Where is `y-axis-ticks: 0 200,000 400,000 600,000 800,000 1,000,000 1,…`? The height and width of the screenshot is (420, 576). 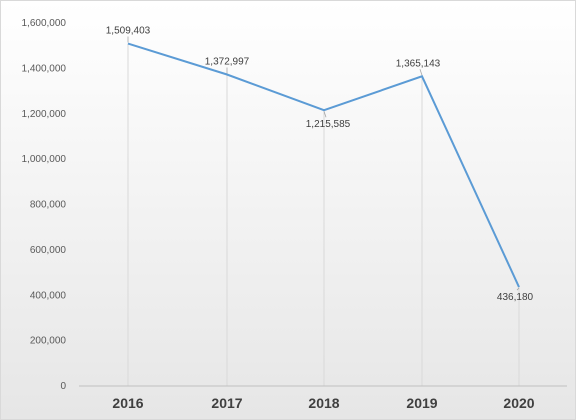
y-axis-ticks: 0 200,000 400,000 600,000 800,000 1,000,000 1,… is located at coordinates (44, 205).